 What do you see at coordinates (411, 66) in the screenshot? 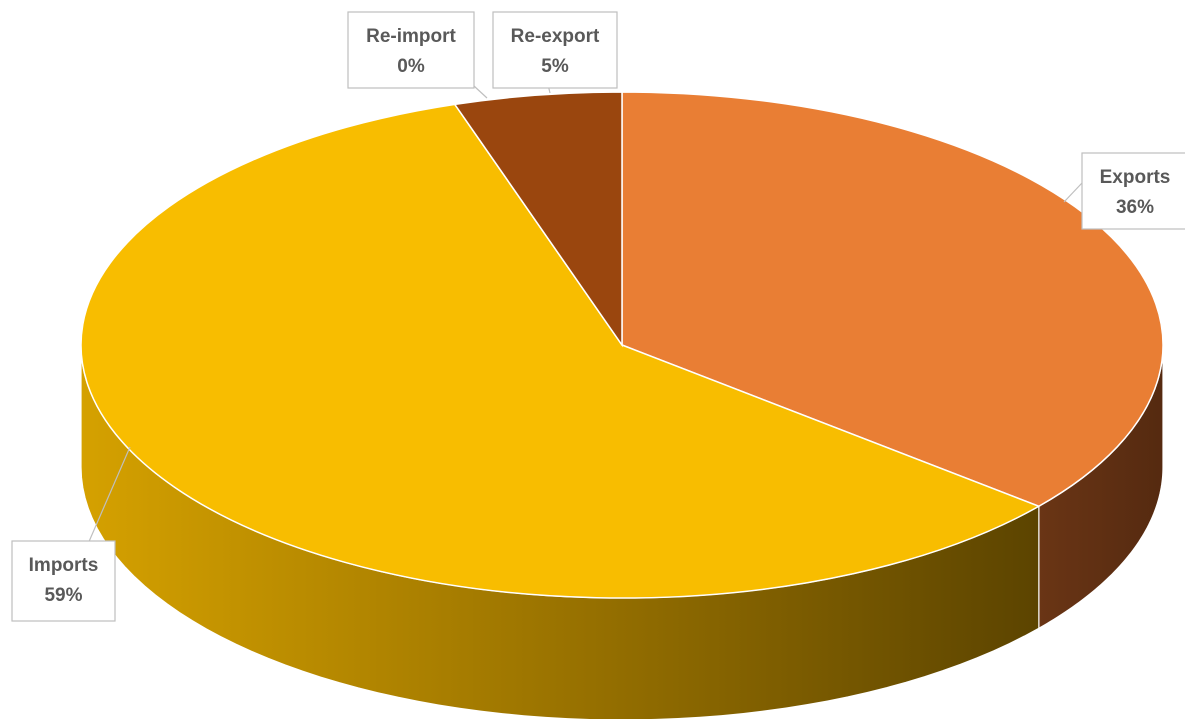
I see `percent-label: 0%` at bounding box center [411, 66].